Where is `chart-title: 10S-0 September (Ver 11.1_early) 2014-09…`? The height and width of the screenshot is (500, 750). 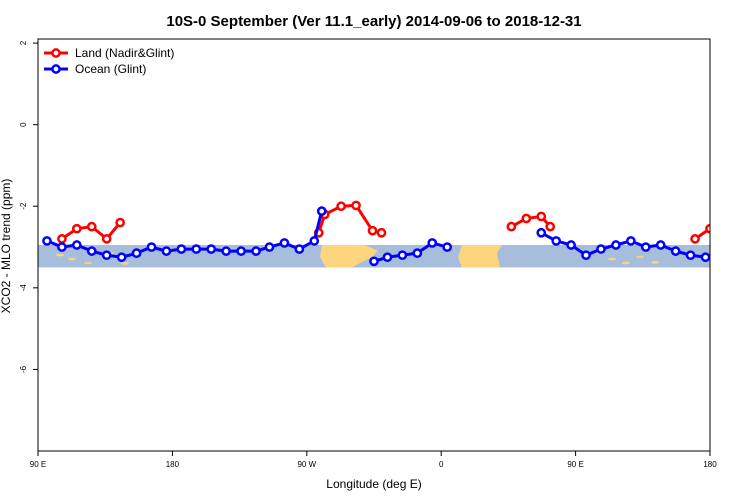 chart-title: 10S-0 September (Ver 11.1_early) 2014-09… is located at coordinates (373, 21).